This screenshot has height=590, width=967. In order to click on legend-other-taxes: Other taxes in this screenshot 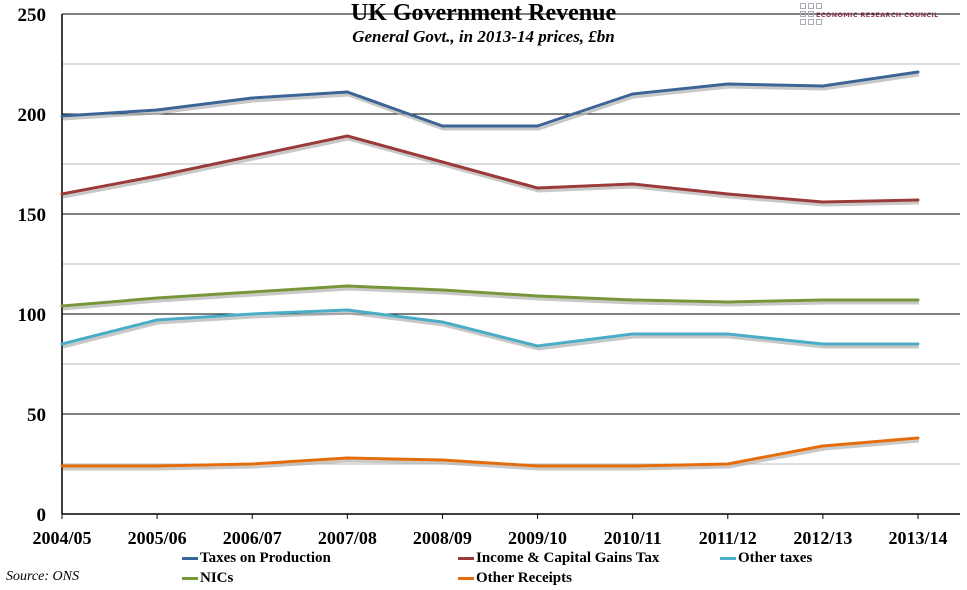, I will do `click(766, 558)`.